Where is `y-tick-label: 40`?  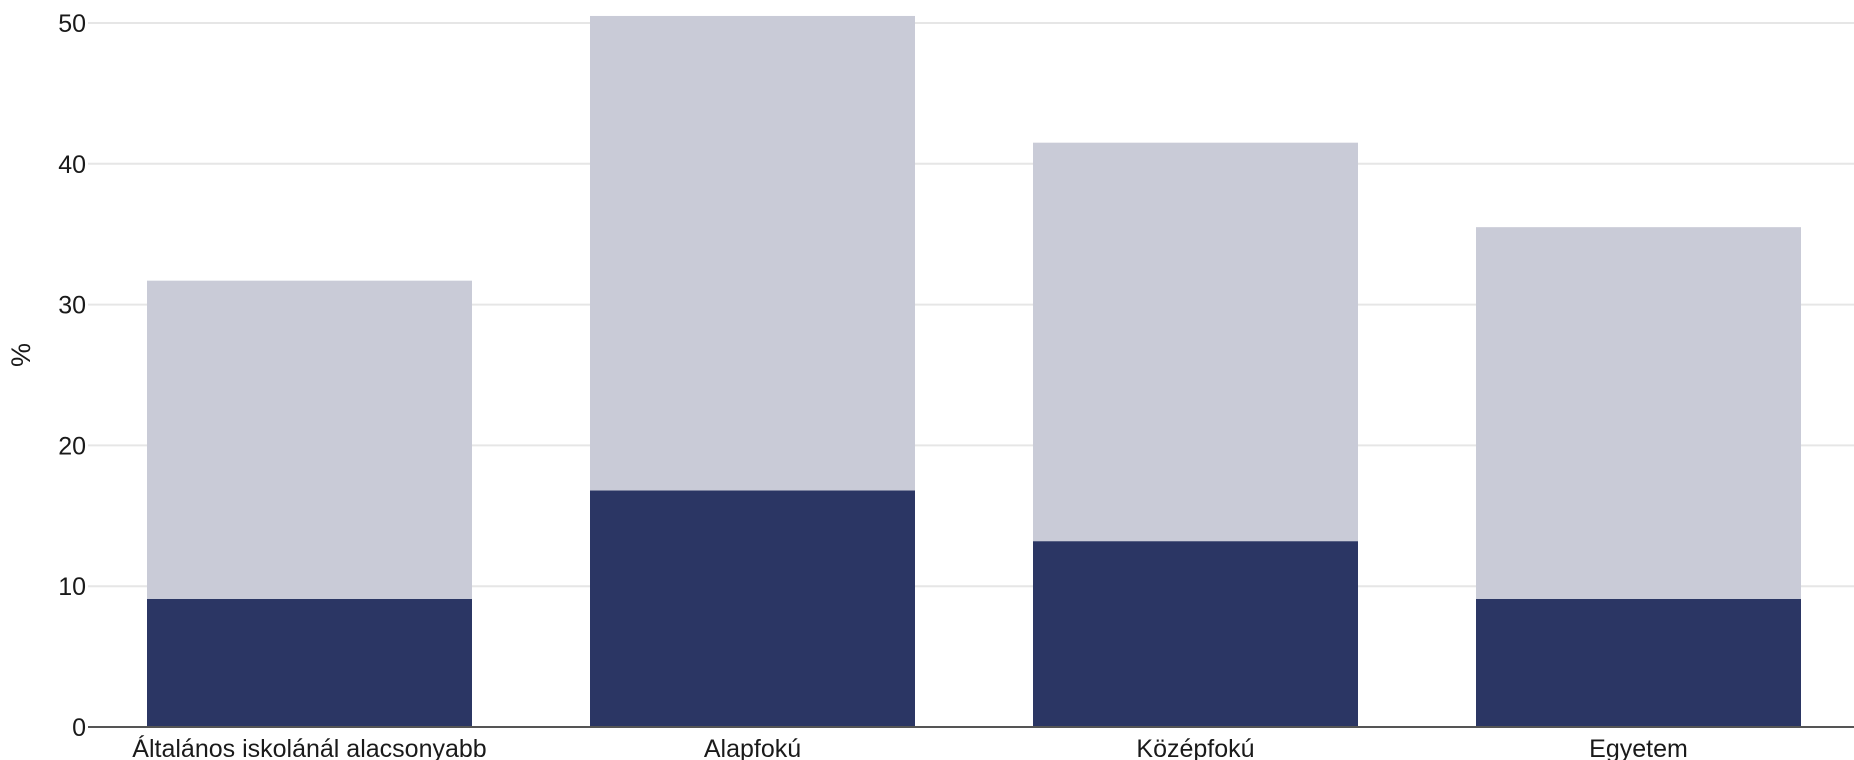
y-tick-label: 40 is located at coordinates (72, 165).